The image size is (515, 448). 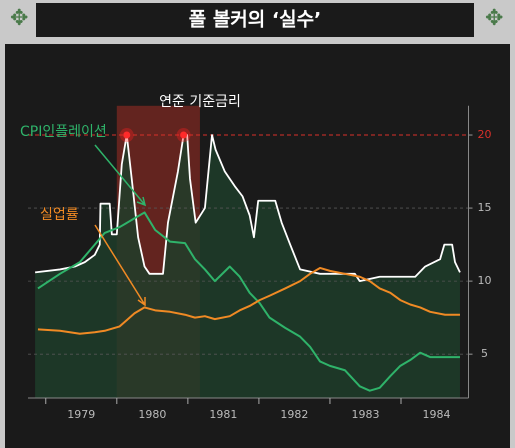 I want to click on y-tick-label: 5, so click(x=484, y=353).